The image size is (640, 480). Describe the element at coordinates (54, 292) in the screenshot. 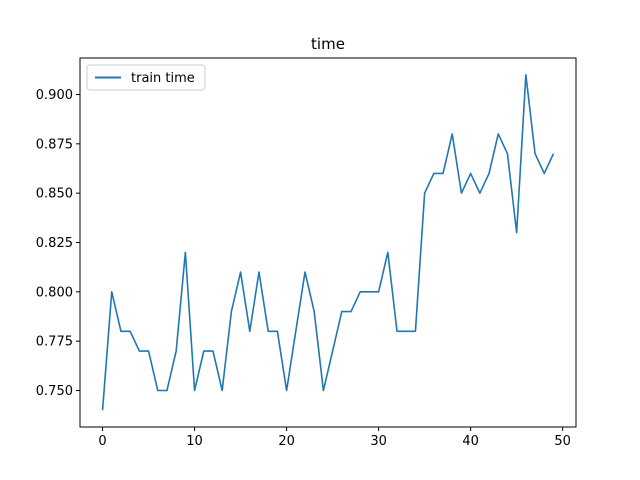

I see `y-tick-label: 0.800` at that location.